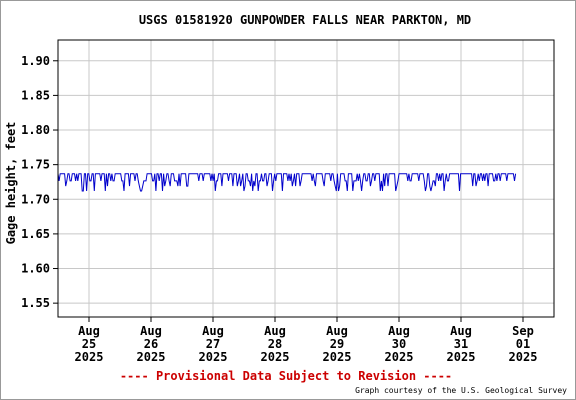 The width and height of the screenshot is (576, 400). I want to click on y-tick-label: 1.85, so click(35, 95).